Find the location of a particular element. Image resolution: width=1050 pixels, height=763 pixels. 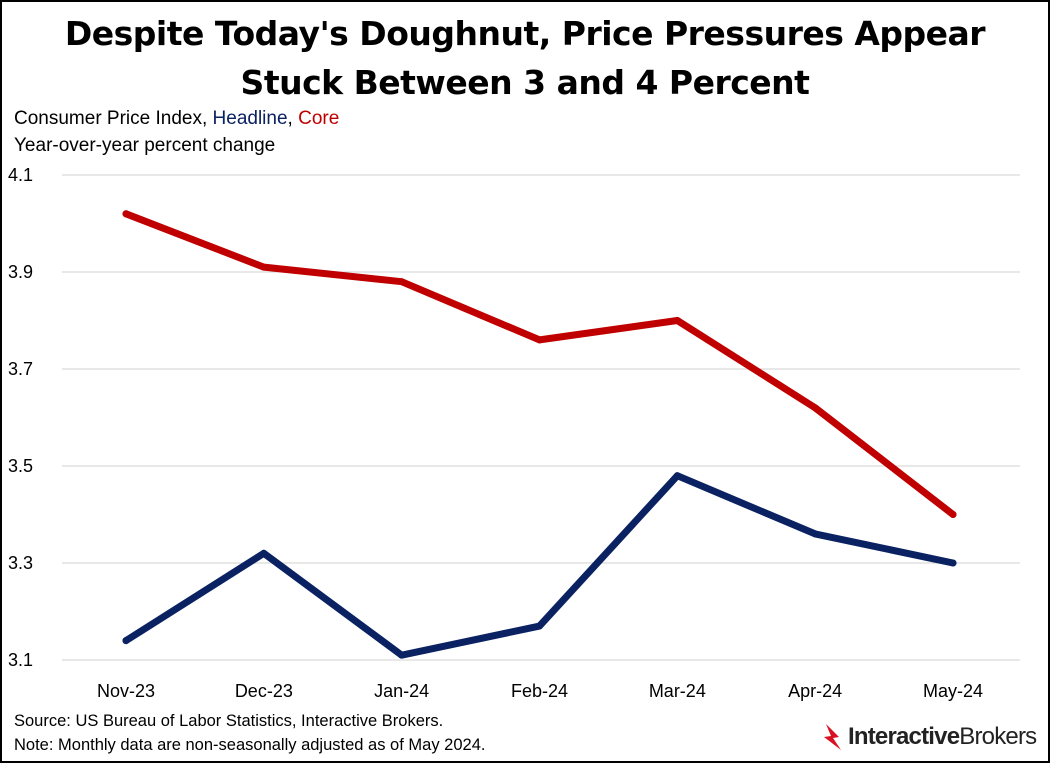

logo-bold: Interactive is located at coordinates (904, 736).